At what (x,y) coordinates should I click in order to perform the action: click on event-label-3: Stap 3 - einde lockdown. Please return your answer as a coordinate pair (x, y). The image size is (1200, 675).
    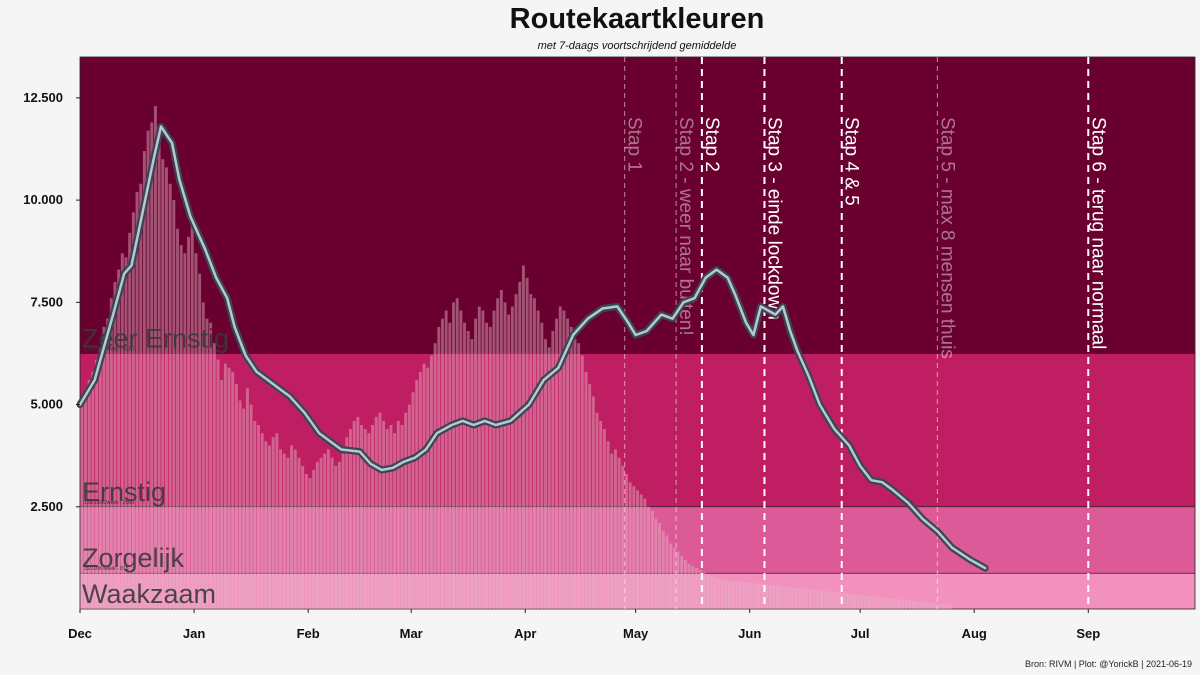
    Looking at the image, I should click on (773, 218).